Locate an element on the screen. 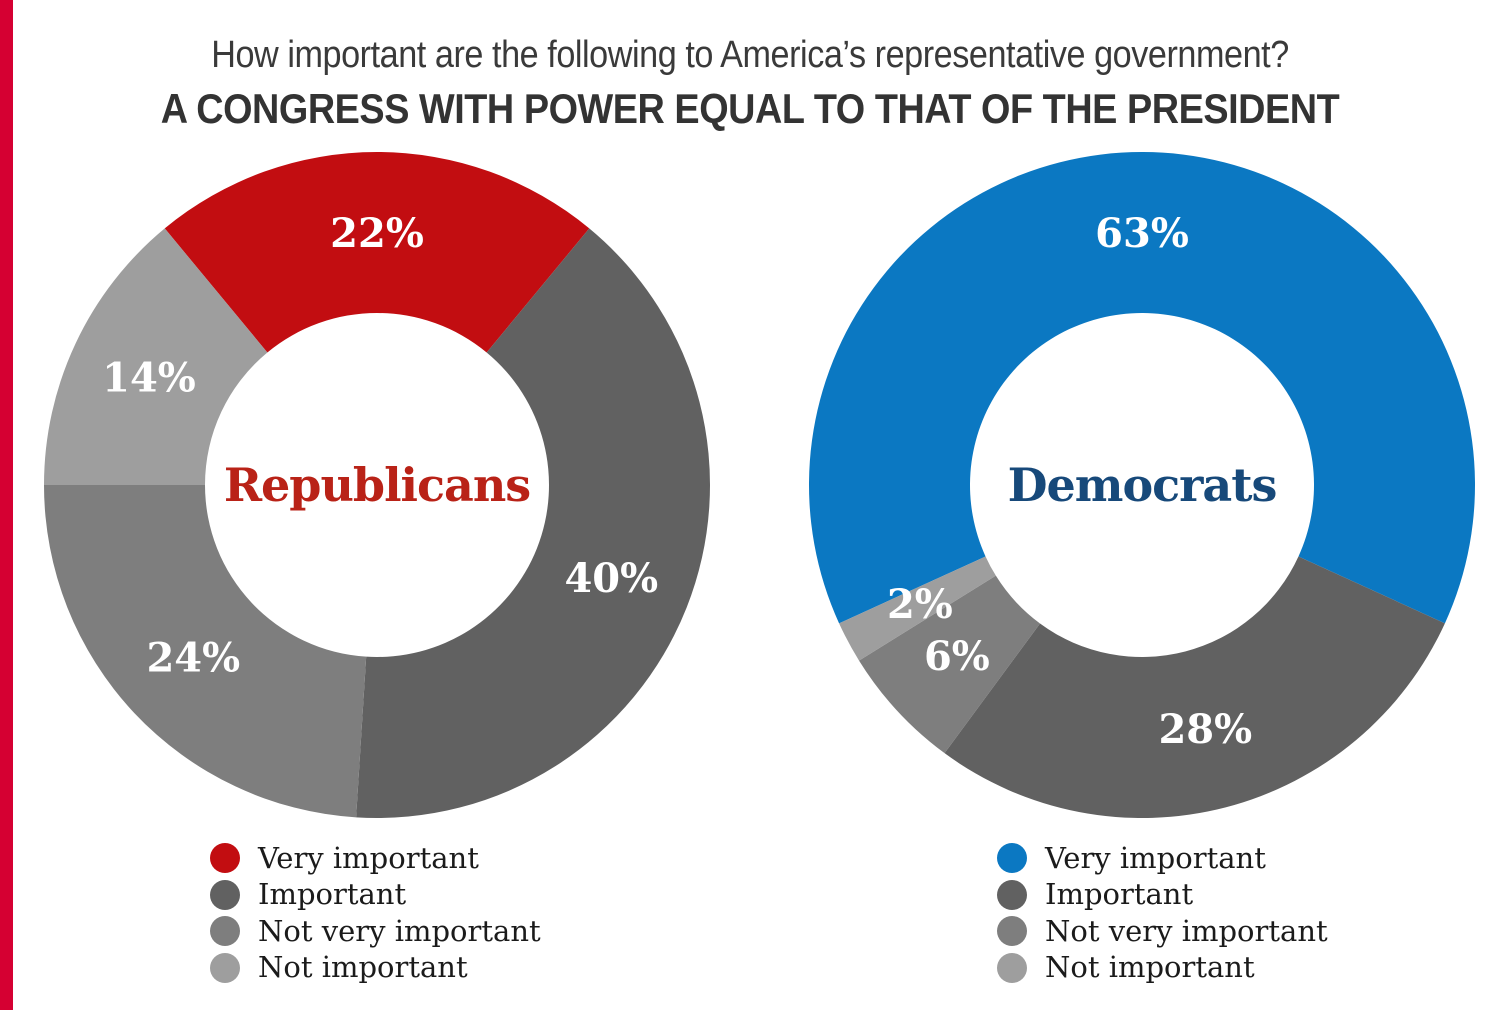  segment-value-label: 6% is located at coordinates (957, 656).